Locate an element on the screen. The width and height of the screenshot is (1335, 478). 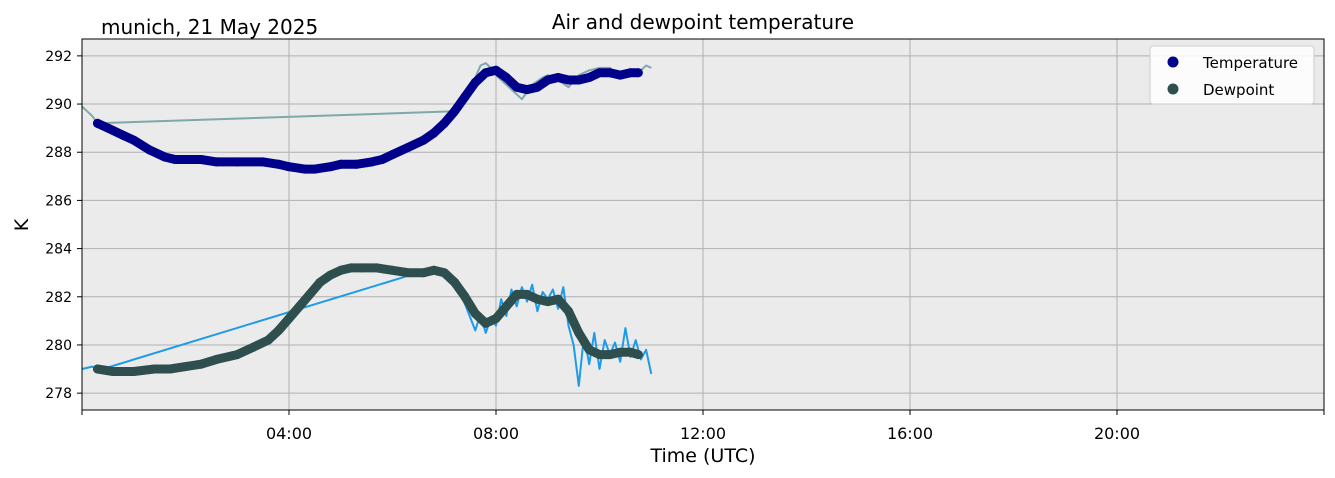
legend: Temperature Dewpoint is located at coordinates (1232, 75).